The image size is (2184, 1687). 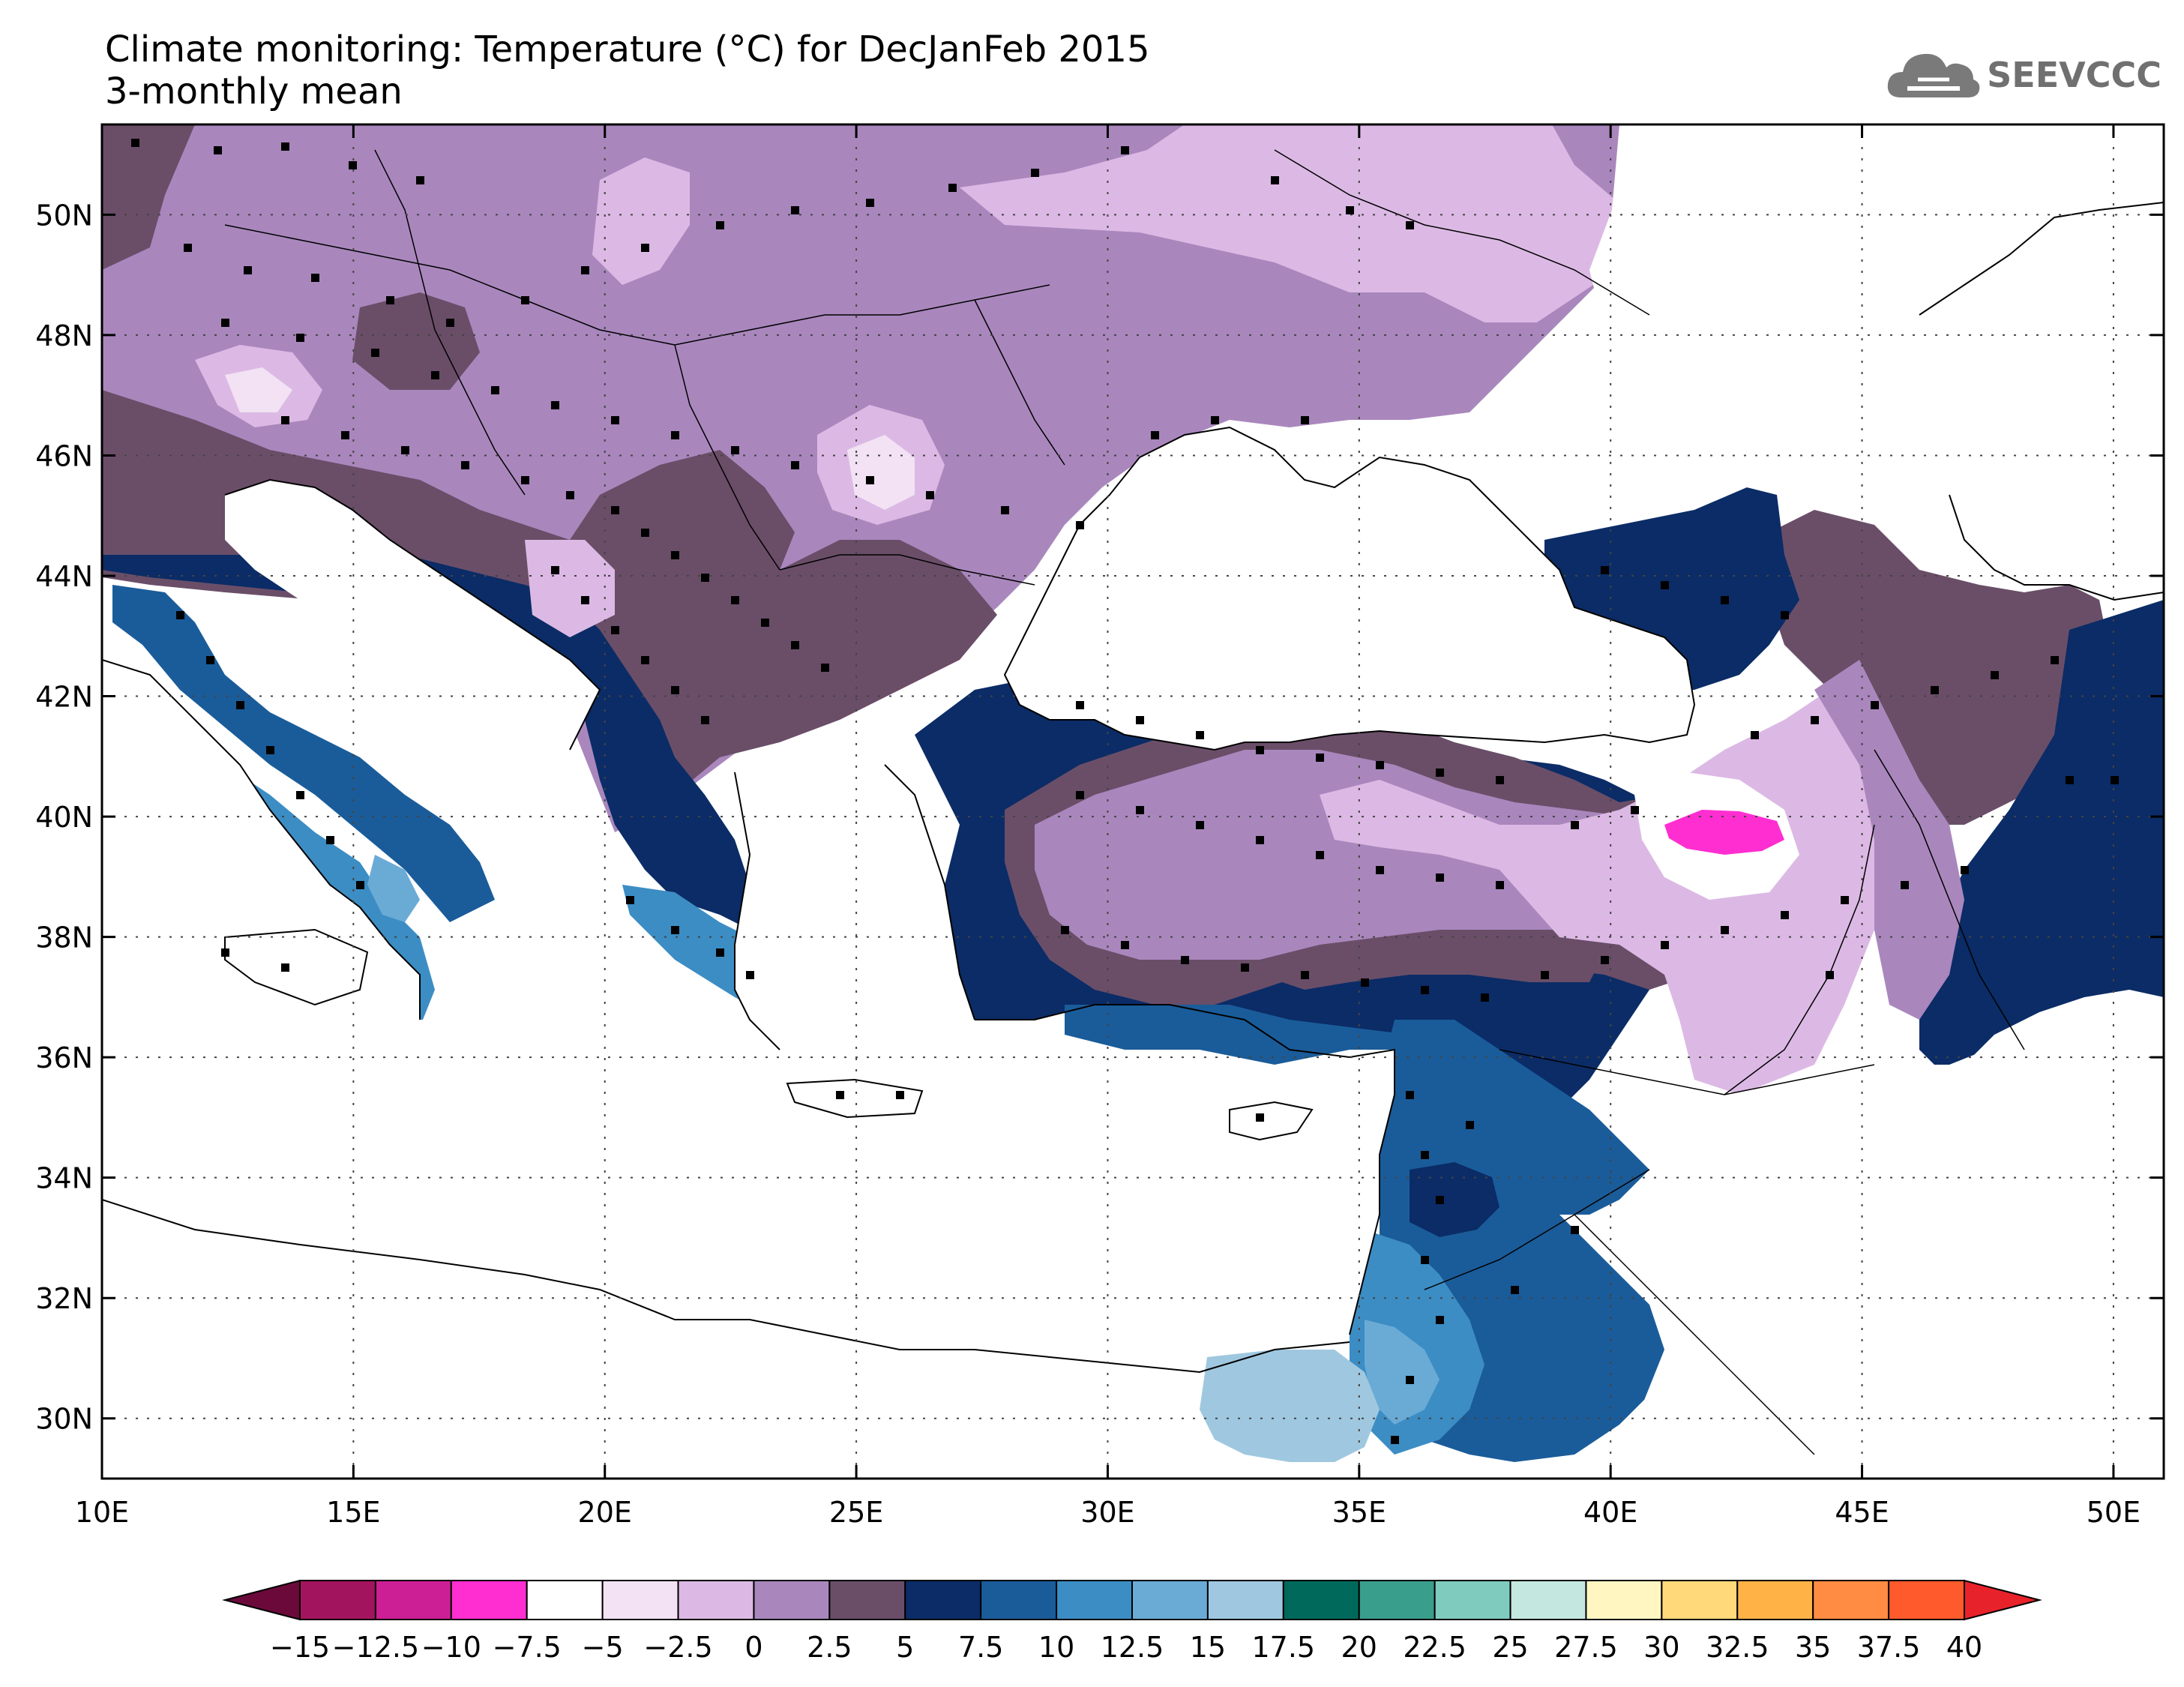 I want to click on colorbar-label: 27.5, so click(x=1586, y=1647).